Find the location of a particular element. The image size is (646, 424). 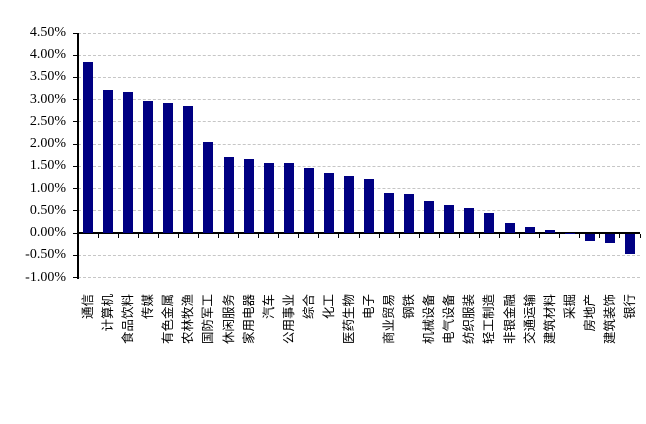

bar-有色金属 is located at coordinates (168, 168).